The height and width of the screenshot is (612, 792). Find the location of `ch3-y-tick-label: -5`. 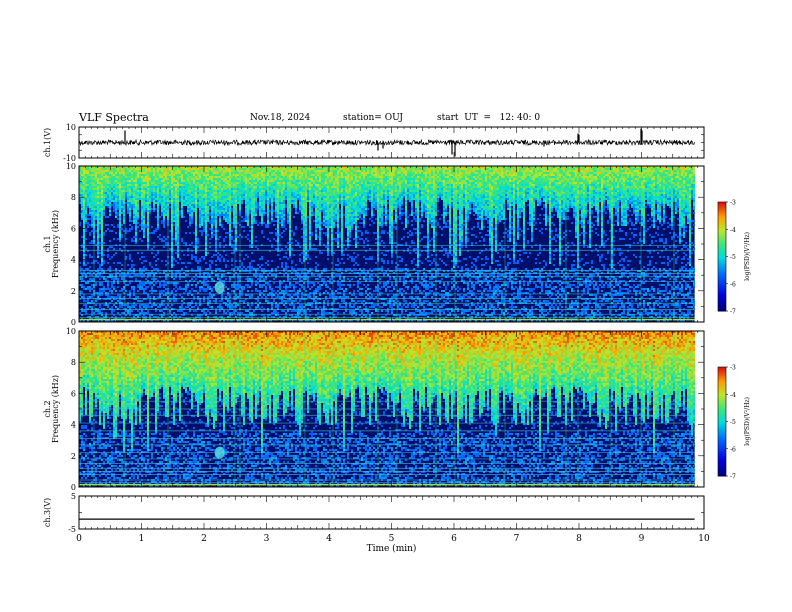

ch3-y-tick-label: -5 is located at coordinates (72, 529).